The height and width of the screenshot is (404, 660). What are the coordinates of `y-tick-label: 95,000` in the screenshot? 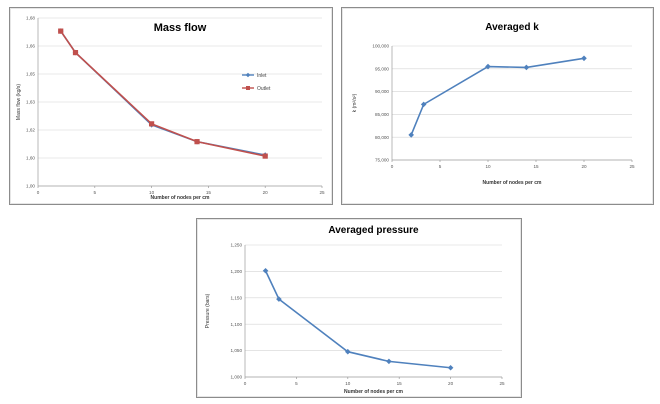 It's located at (382, 68).